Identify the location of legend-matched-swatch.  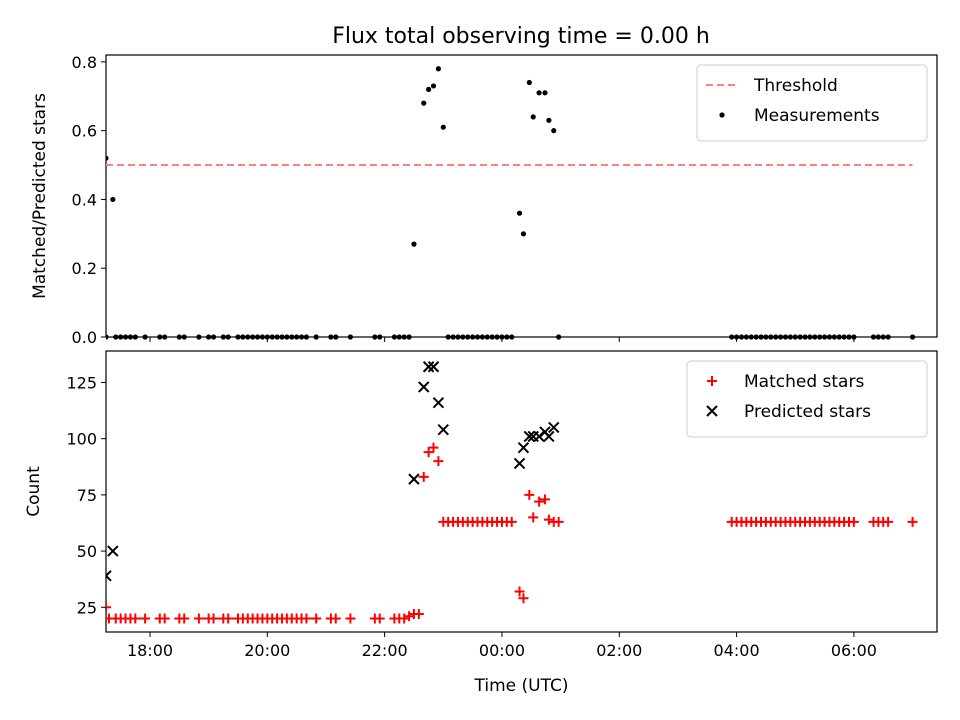
(712, 381).